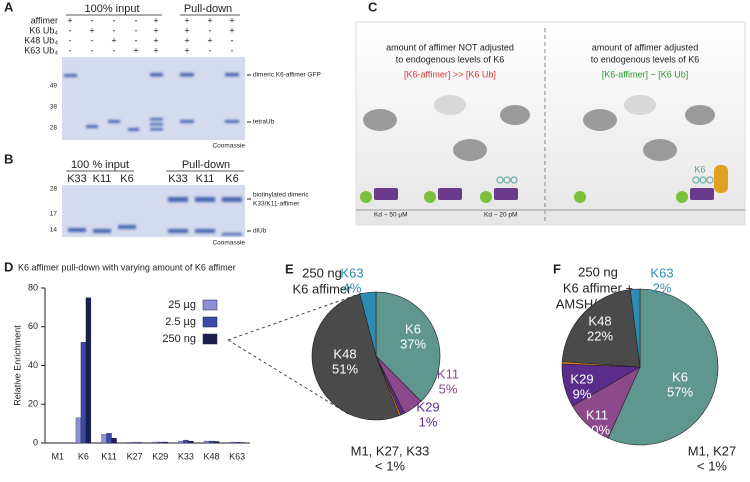 This screenshot has width=750, height=482. I want to click on header: Pull-down, so click(206, 165).